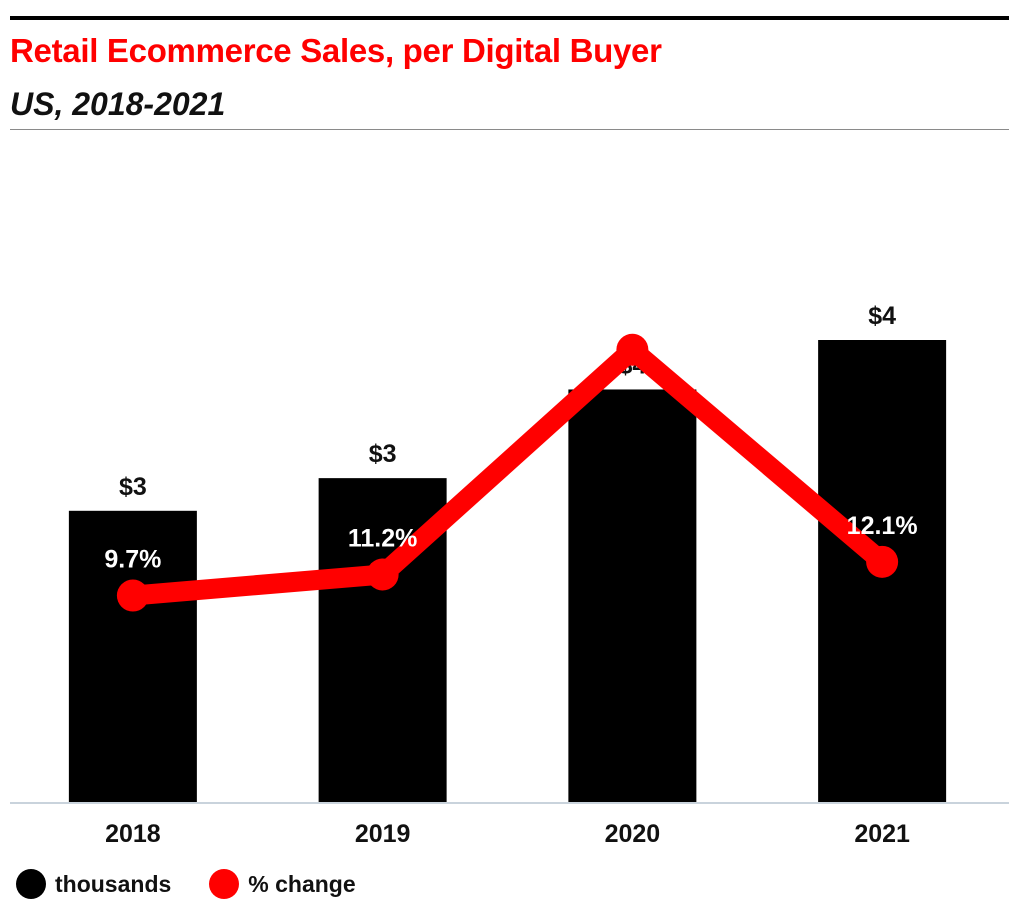  What do you see at coordinates (383, 538) in the screenshot?
I see `percent-change-label-2019: 11.2%` at bounding box center [383, 538].